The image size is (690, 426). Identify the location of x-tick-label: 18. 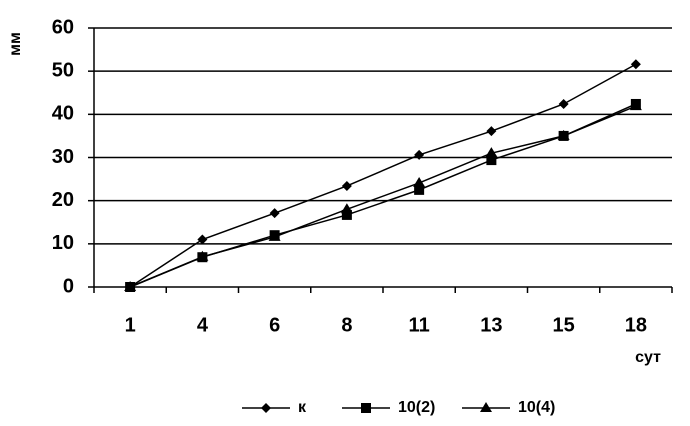
(636, 325).